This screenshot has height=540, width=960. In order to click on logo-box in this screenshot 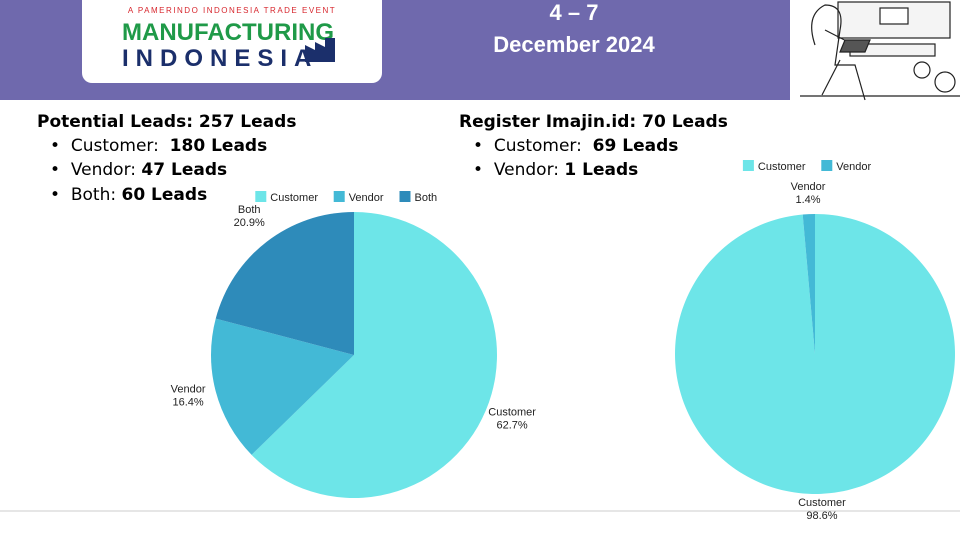, I will do `click(232, 41)`.